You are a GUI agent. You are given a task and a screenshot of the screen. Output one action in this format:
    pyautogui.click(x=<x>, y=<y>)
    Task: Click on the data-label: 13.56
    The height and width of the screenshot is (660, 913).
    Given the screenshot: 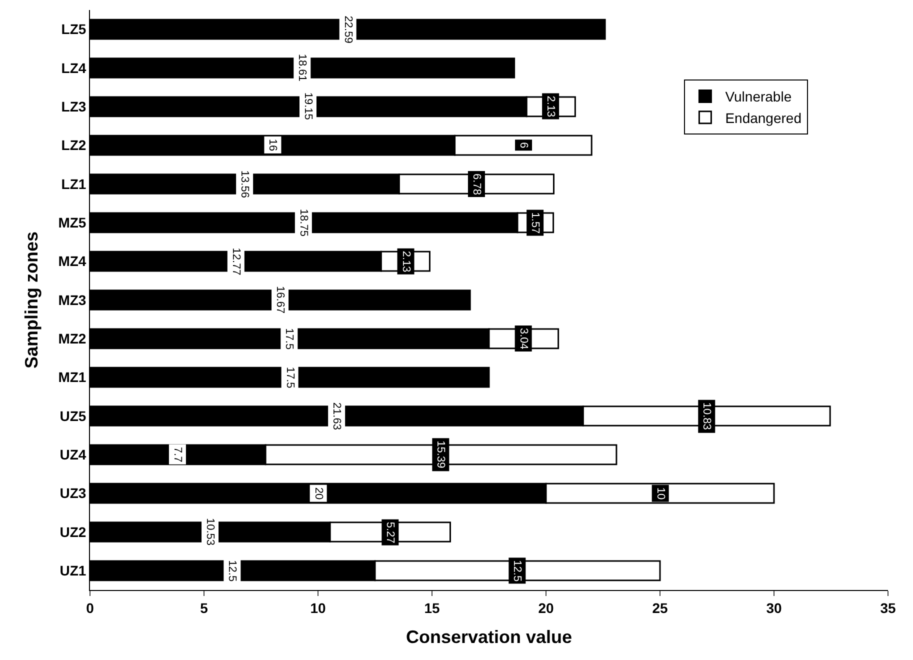 What is the action you would take?
    pyautogui.click(x=244, y=184)
    